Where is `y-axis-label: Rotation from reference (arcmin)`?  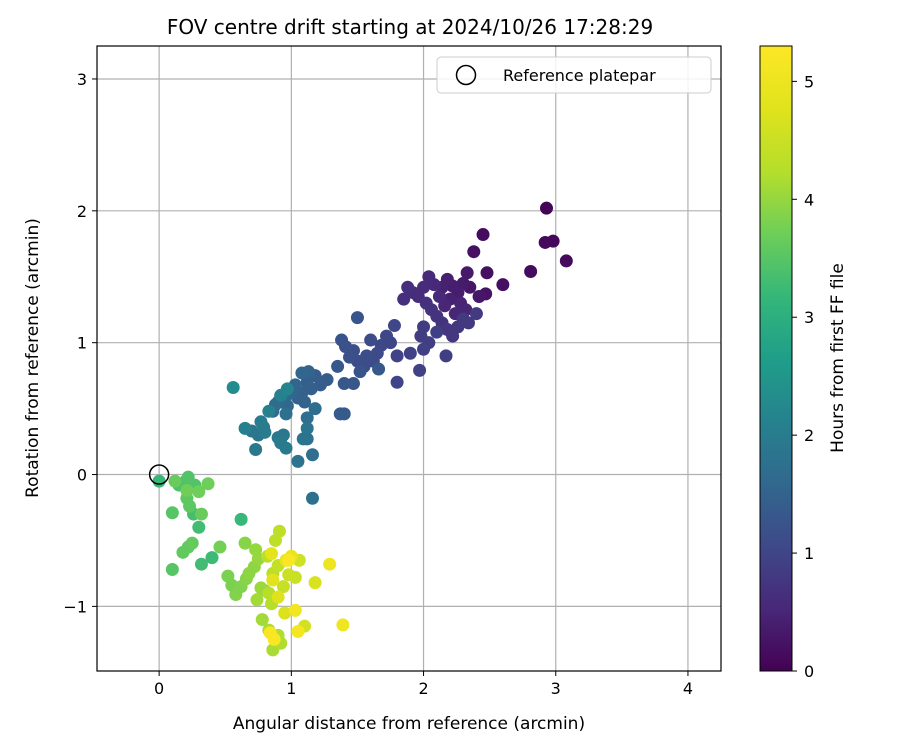 y-axis-label: Rotation from reference (arcmin) is located at coordinates (33, 358).